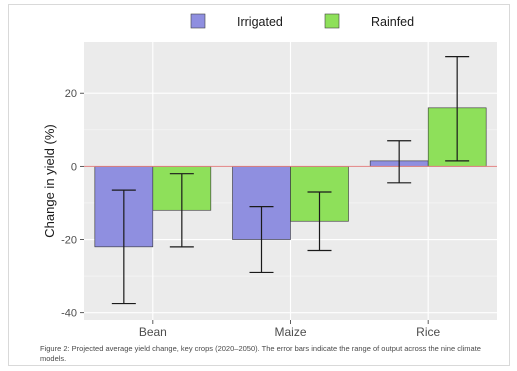 The image size is (517, 371). What do you see at coordinates (260, 22) in the screenshot?
I see `legend-label-irrigated: Irrigated` at bounding box center [260, 22].